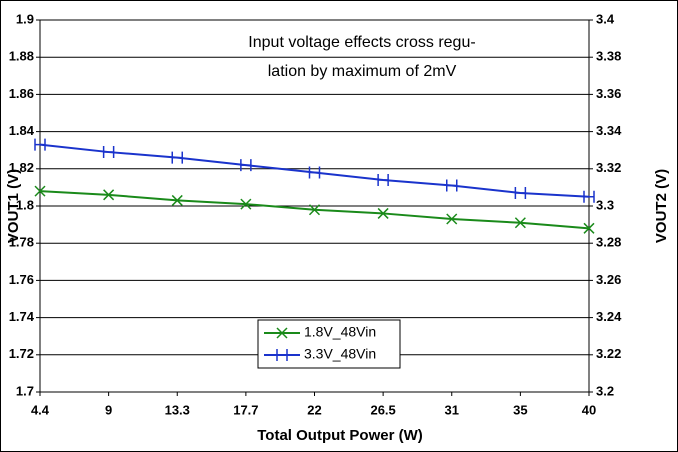  Describe the element at coordinates (661, 206) in the screenshot. I see `y2-axis-title: VOUT2 (V)` at that location.